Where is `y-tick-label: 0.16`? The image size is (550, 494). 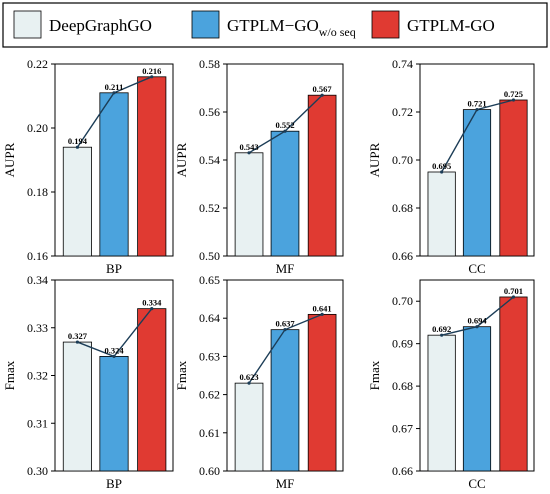 y-tick-label: 0.16 is located at coordinates (37, 256).